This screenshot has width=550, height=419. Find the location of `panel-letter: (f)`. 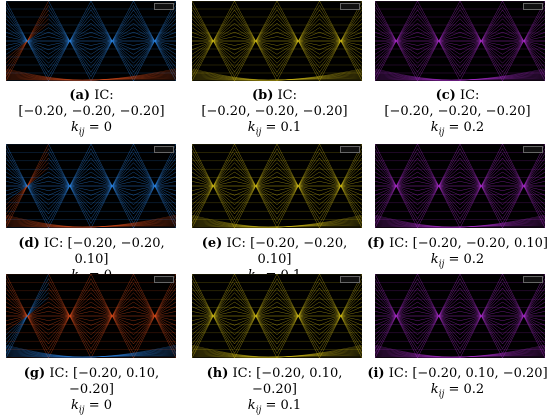

panel-letter: (f) is located at coordinates (376, 243).